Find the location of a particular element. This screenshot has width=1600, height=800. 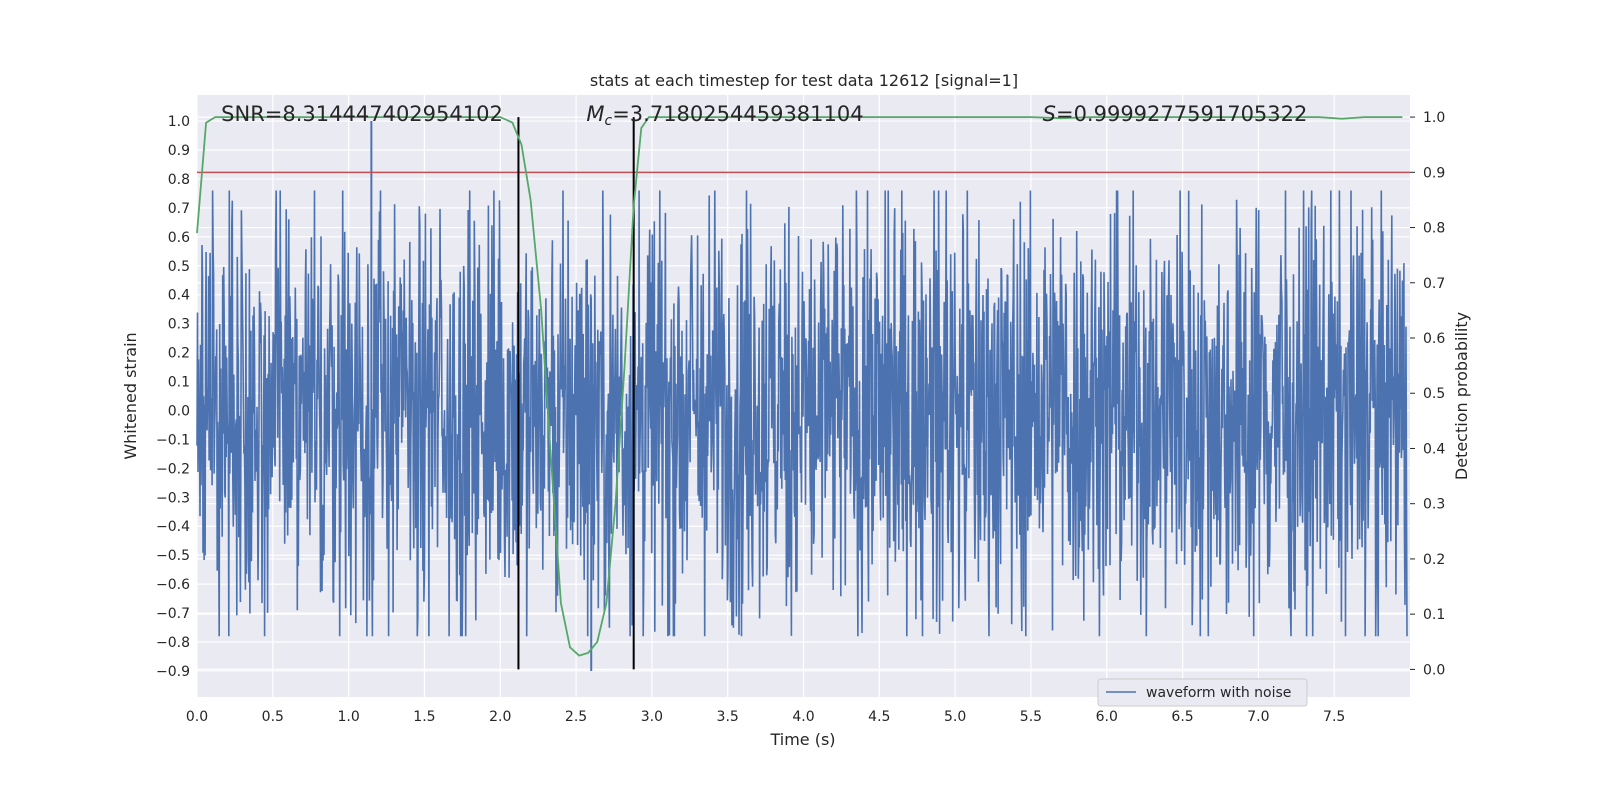

legend-box is located at coordinates (1202, 692).